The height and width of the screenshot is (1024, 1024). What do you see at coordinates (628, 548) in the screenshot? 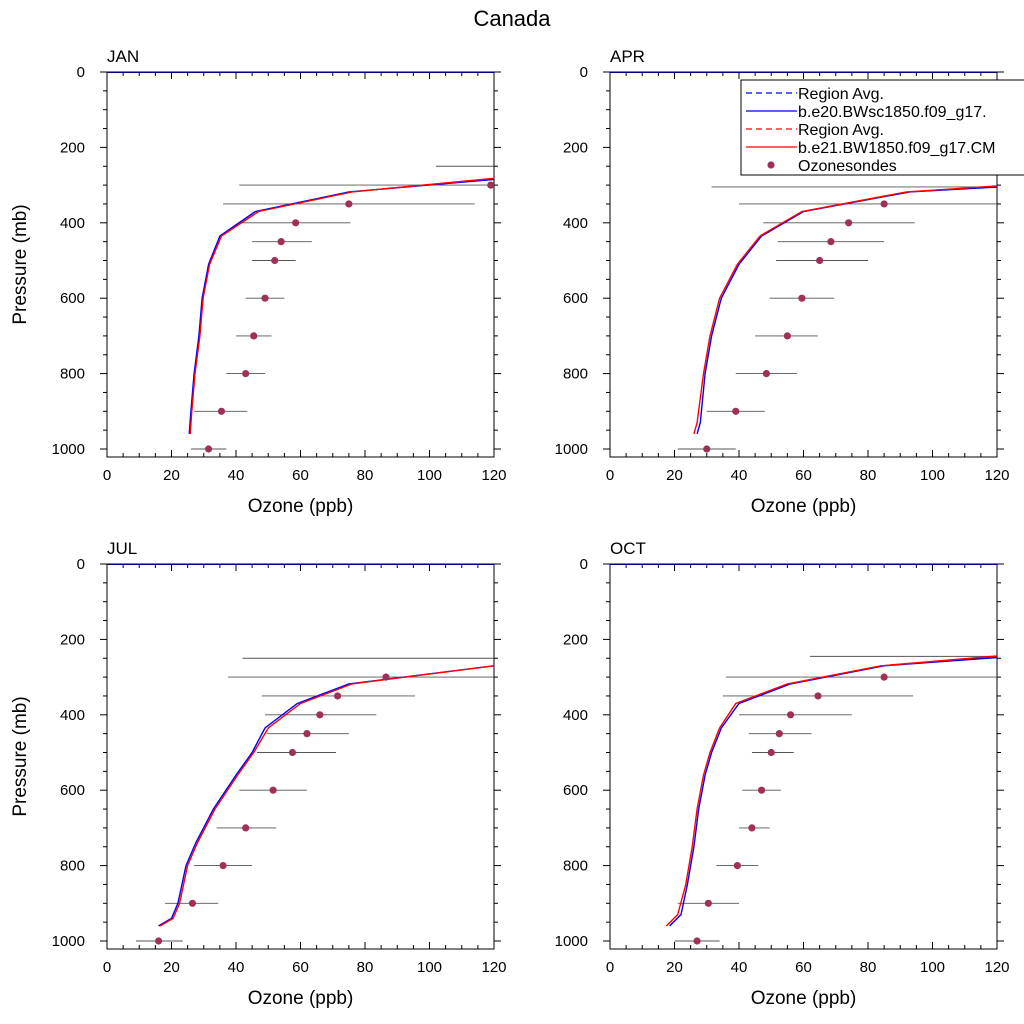
I see `panel-label: OCT` at bounding box center [628, 548].